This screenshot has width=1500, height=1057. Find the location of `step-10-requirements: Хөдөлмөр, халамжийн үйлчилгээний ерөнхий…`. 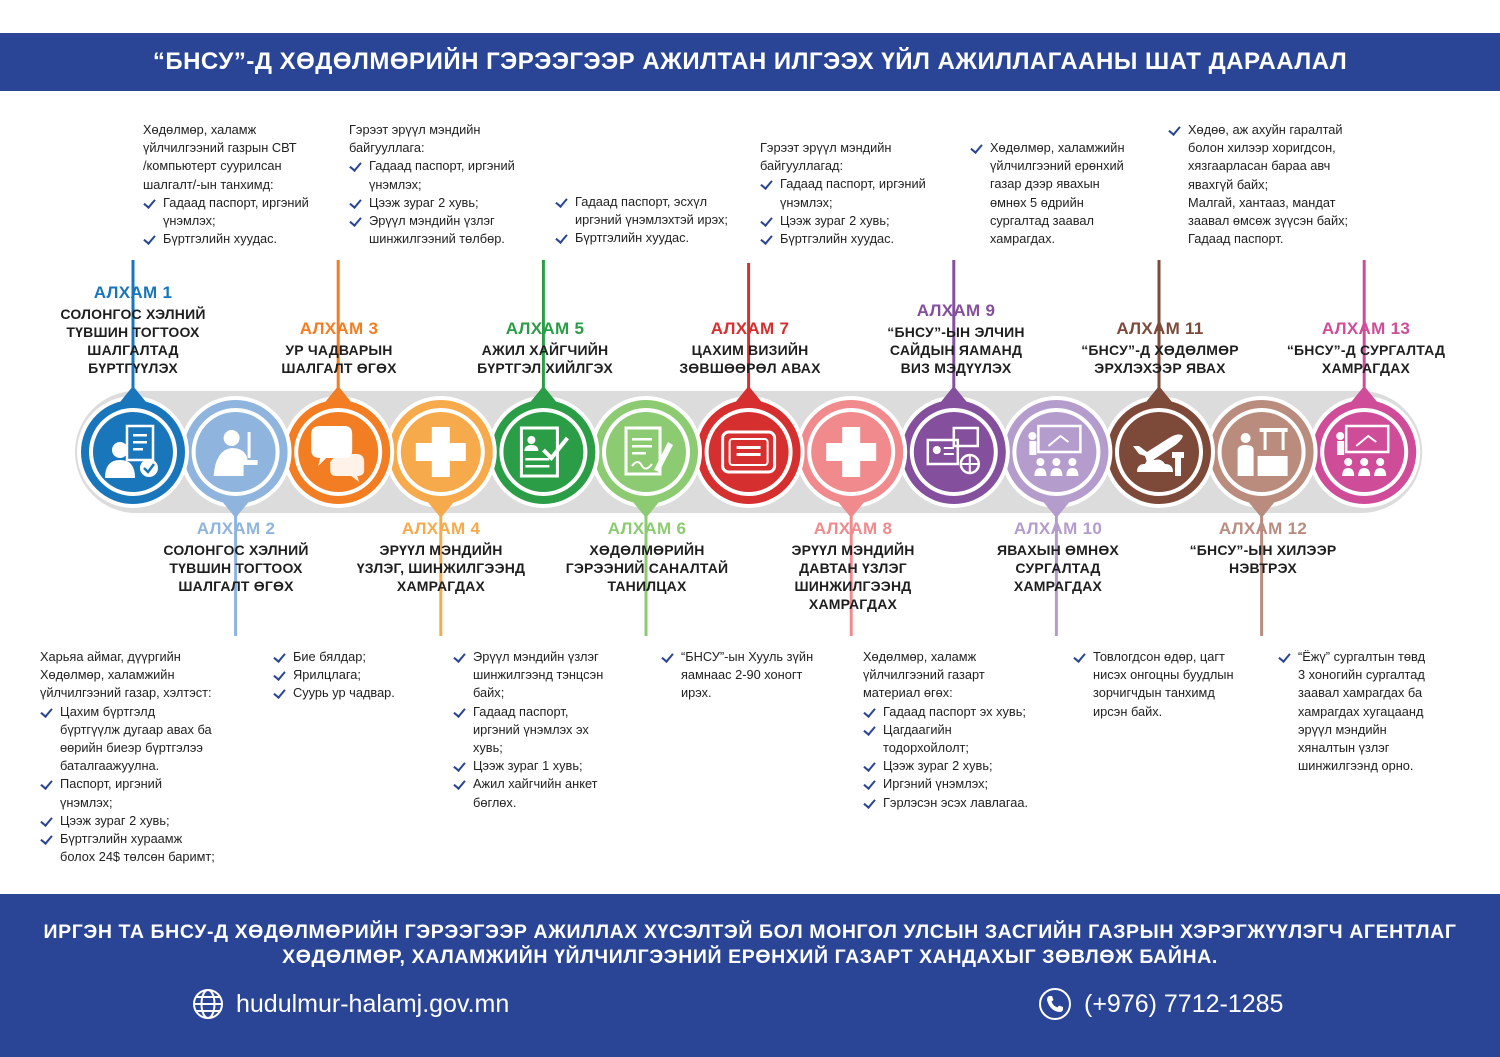

step-10-requirements: Хөдөлмөр, халамжийн үйлчилгээний ерөнхий… is located at coordinates (1060, 193).